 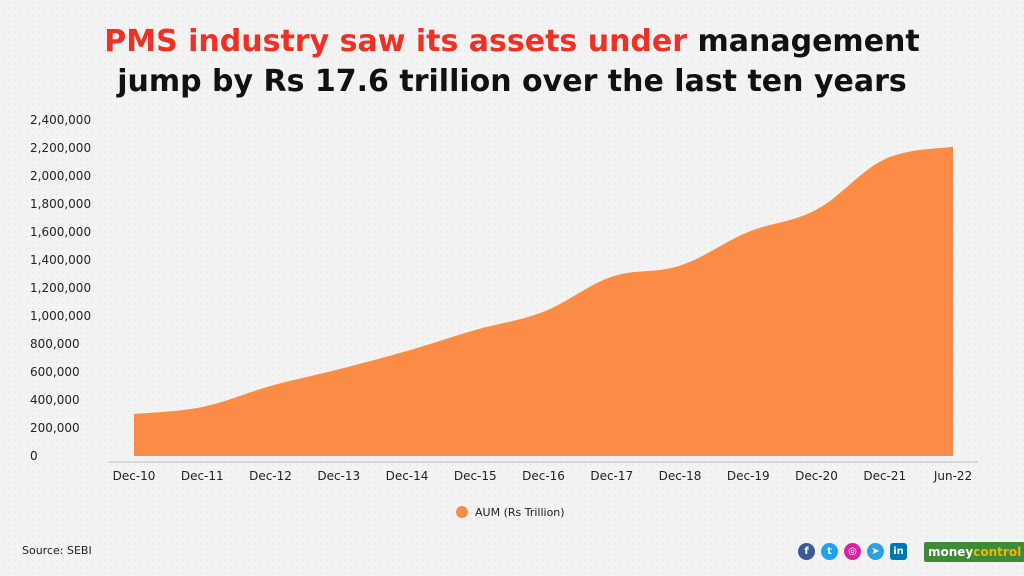 I want to click on instagram-icon: ◎, so click(x=852, y=551).